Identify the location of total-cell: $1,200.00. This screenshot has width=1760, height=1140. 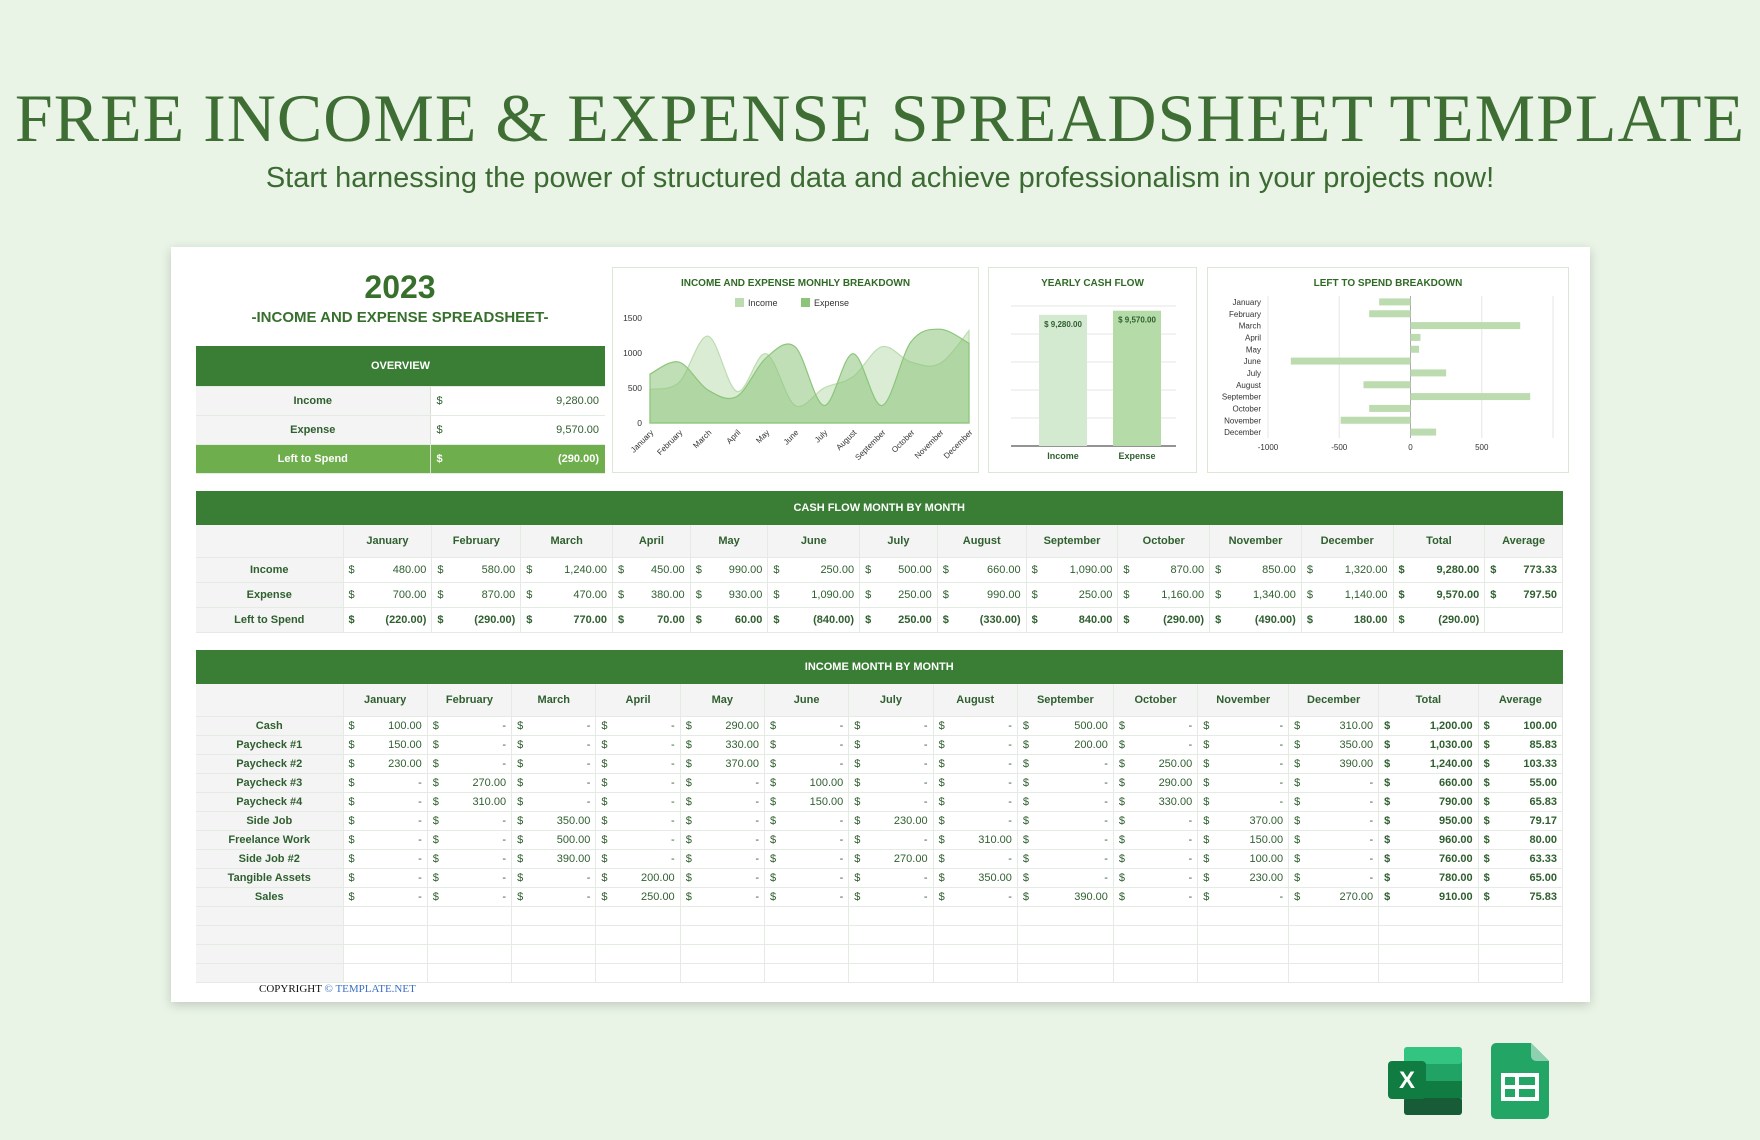
(1428, 726).